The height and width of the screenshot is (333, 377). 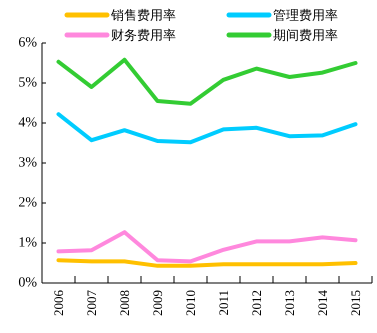 I want to click on y-tick-label: 2%, so click(x=28, y=203).